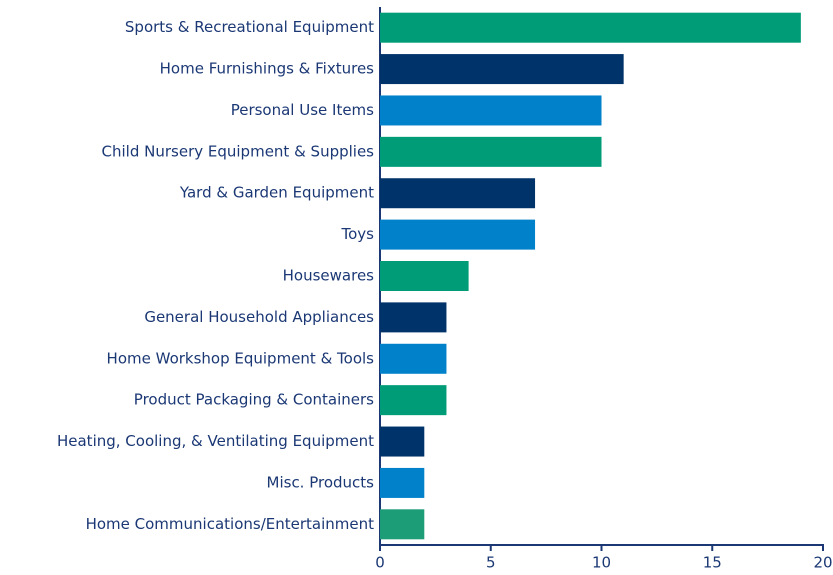  What do you see at coordinates (254, 400) in the screenshot?
I see `y-tick-label: Product Packaging & Containers` at bounding box center [254, 400].